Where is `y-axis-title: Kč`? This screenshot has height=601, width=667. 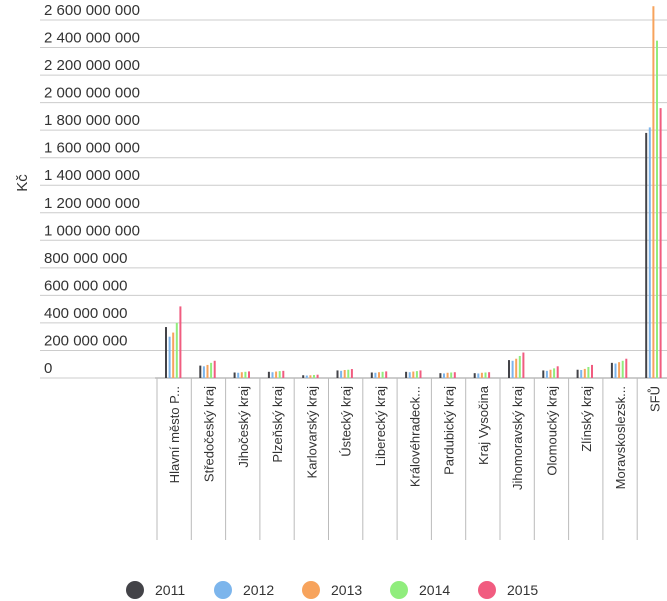
y-axis-title: Kč is located at coordinates (22, 183).